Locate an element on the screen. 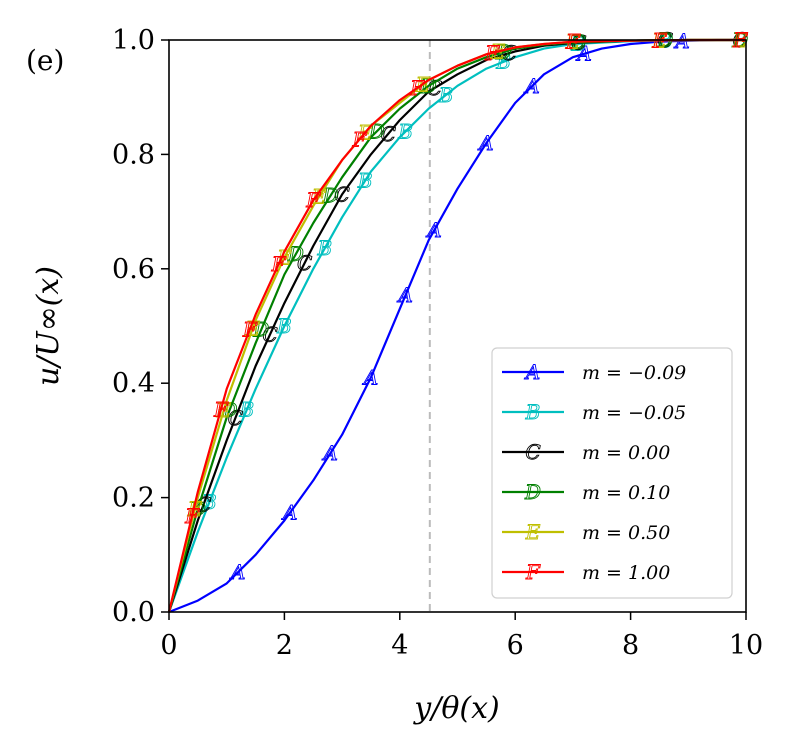 The width and height of the screenshot is (791, 753). y-tick-label: 0.0 is located at coordinates (133, 612).